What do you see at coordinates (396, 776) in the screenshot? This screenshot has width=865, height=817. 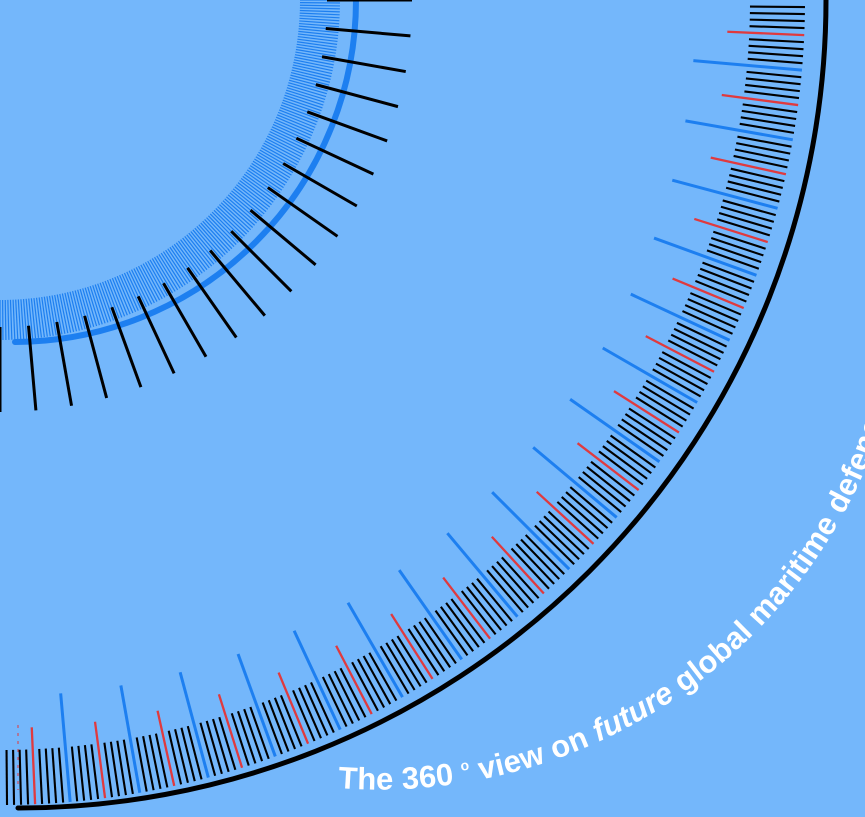 I see `tagline-prefix: The 360` at bounding box center [396, 776].